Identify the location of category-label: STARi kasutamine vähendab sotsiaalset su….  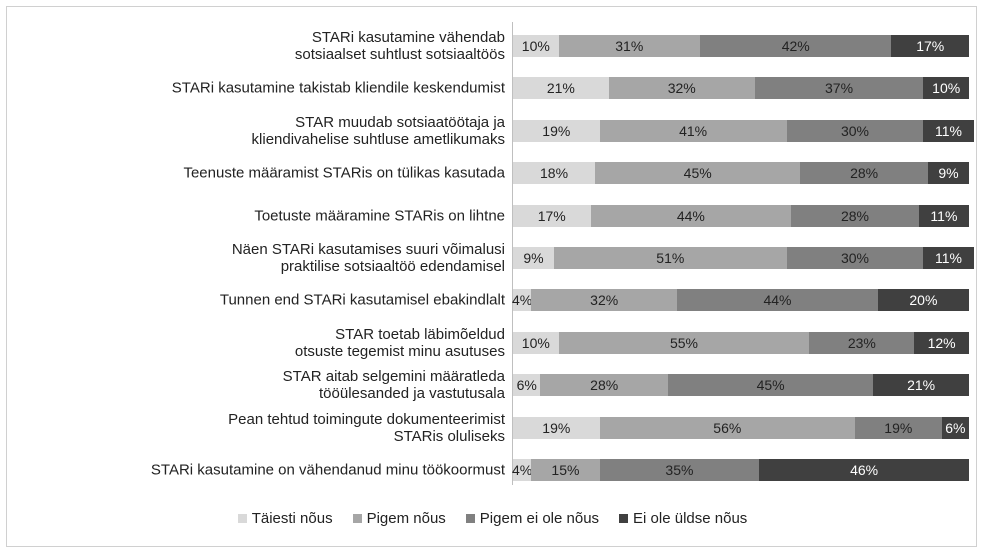
(399, 46).